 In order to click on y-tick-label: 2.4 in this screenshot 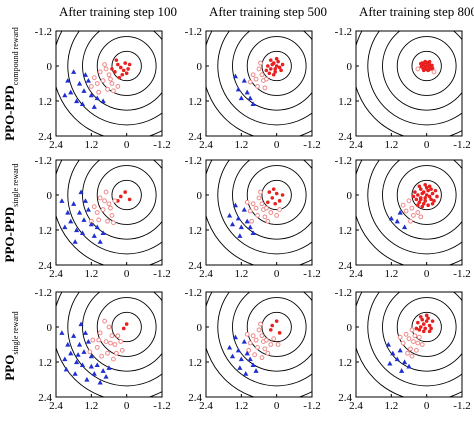, I will do `click(195, 137)`.